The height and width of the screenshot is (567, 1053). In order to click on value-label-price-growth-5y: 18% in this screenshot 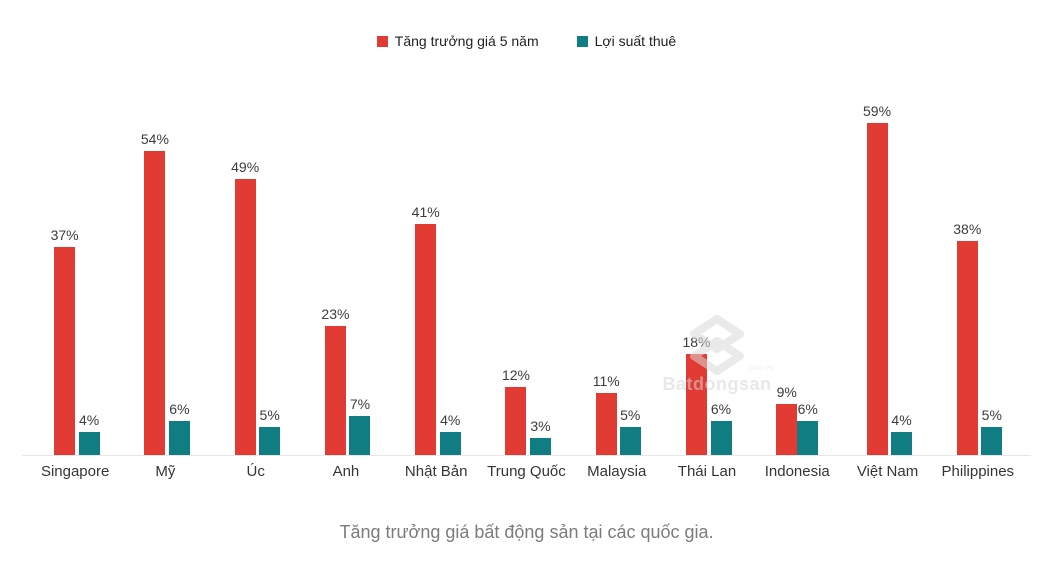, I will do `click(696, 342)`.